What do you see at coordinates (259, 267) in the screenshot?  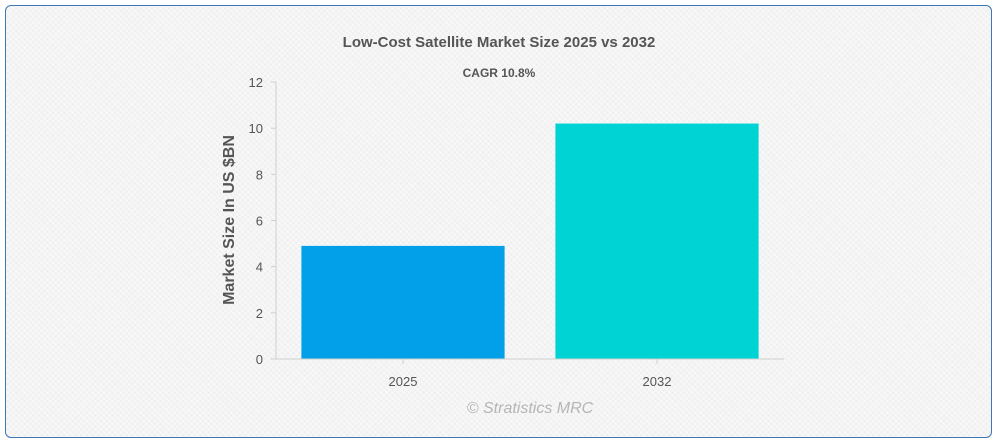 I see `y-tick-label: 4` at bounding box center [259, 267].